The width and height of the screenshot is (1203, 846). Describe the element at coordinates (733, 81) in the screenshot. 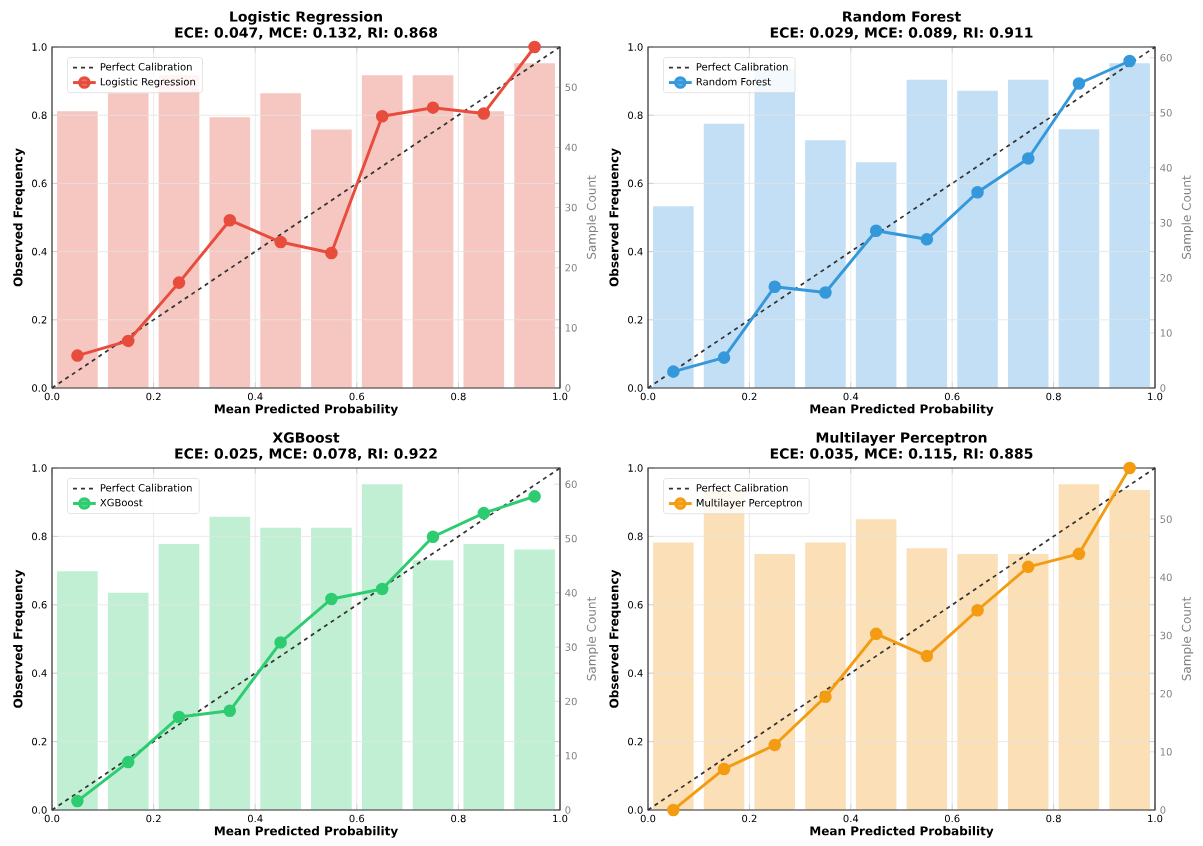

I see `legend-label: Random Forest` at that location.